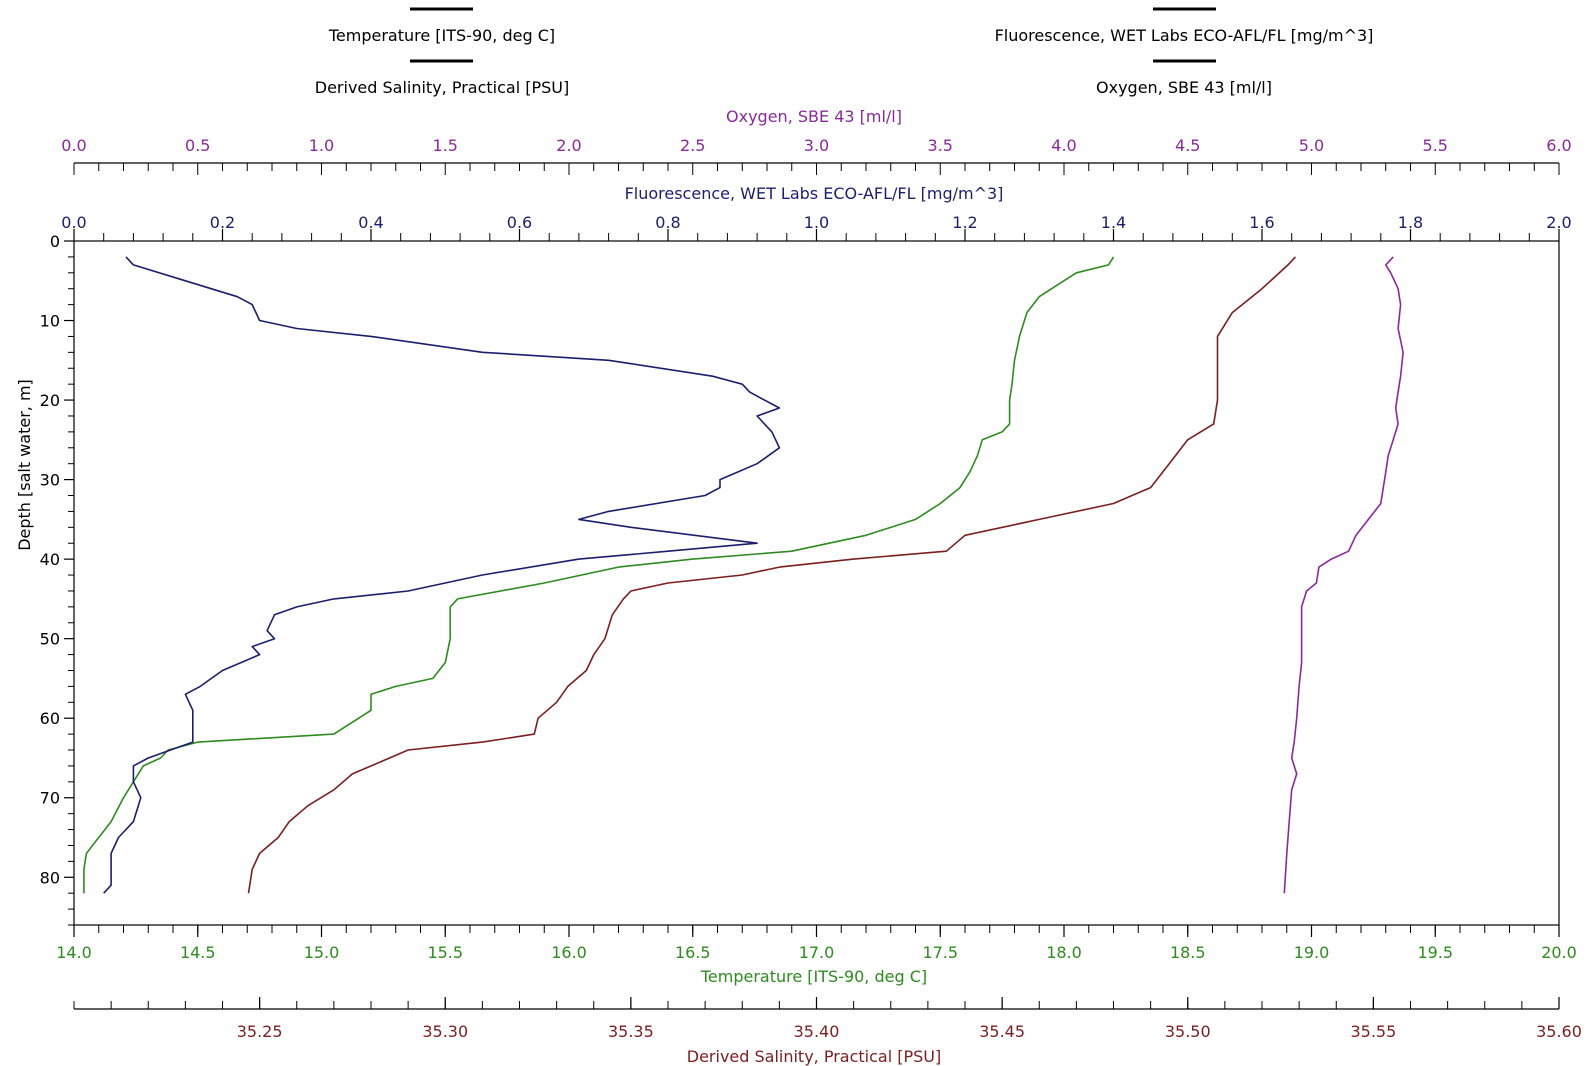 The image size is (1595, 1066). I want to click on legend-label-salinity: Derived Salinity, Practical [PSU], so click(442, 87).